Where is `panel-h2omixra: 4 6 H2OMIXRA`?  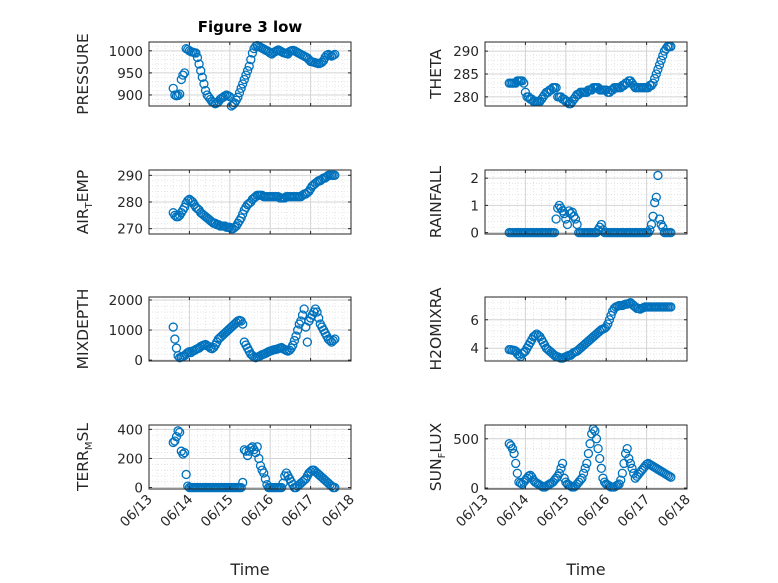
panel-h2omixra: 4 6 H2OMIXRA is located at coordinates (557, 329).